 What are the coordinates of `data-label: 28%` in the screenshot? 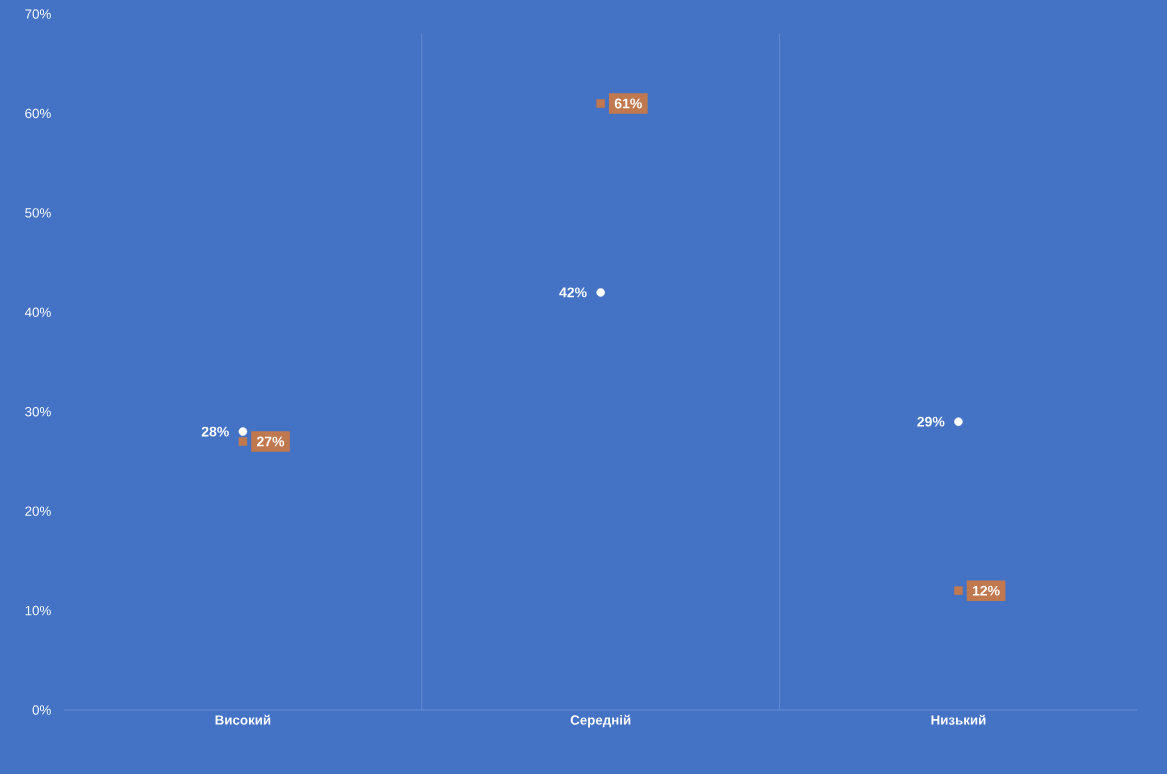 It's located at (215, 431).